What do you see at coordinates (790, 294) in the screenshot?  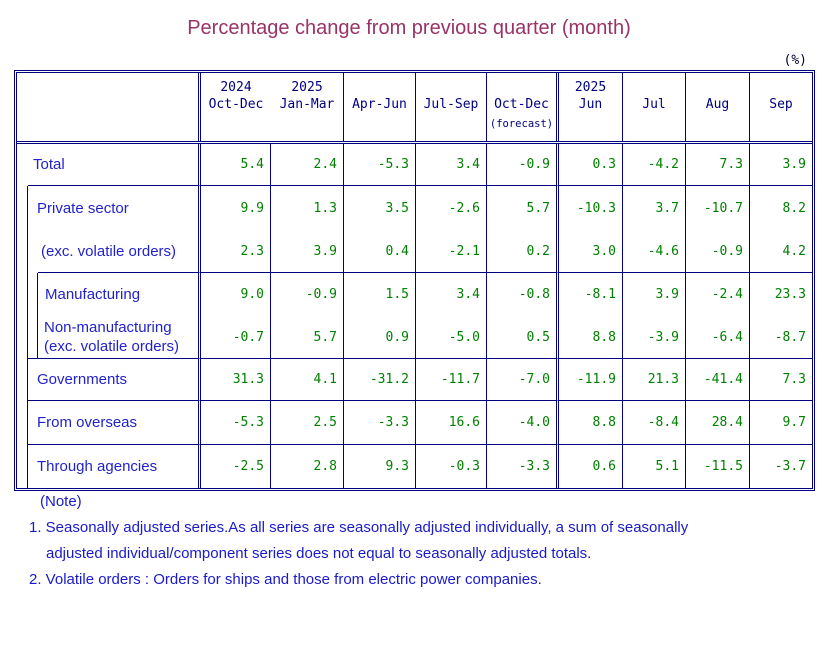 I see `value-cell: 23.3` at bounding box center [790, 294].